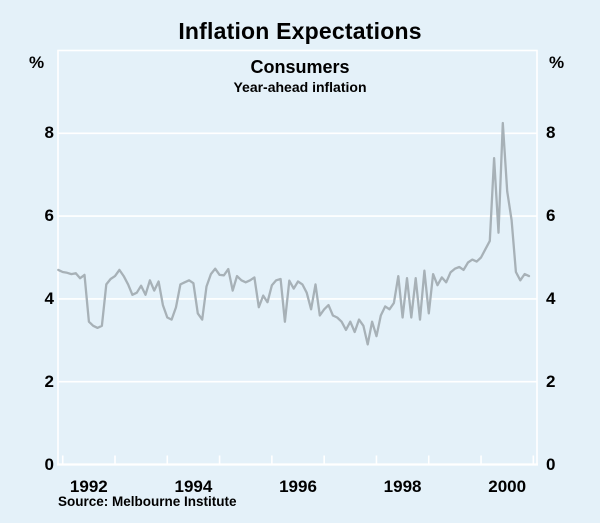 The image size is (600, 523). I want to click on y-tick-label-right: 0, so click(551, 464).